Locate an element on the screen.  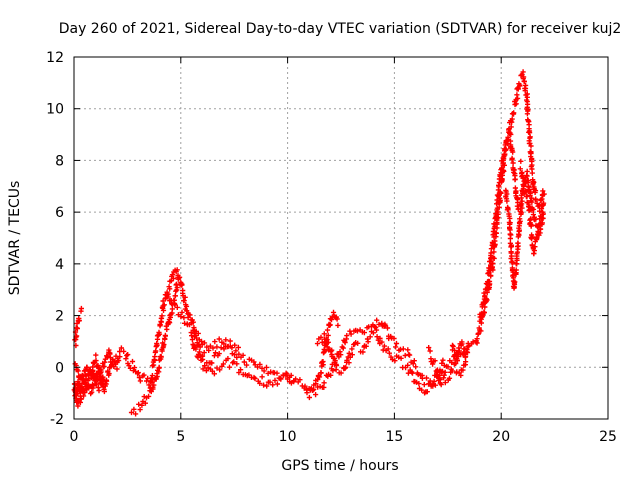
y-tick-label: 2 is located at coordinates (59, 317).